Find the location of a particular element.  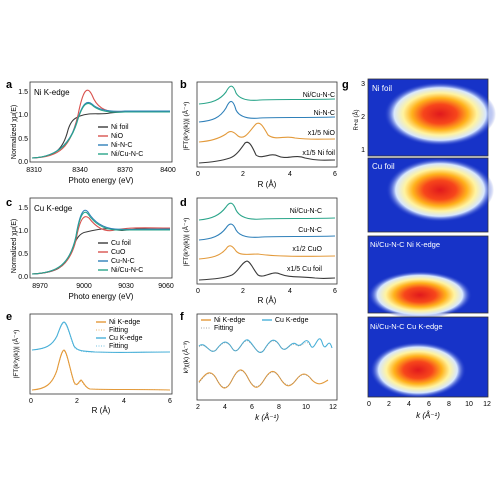

panel-c-ytick-1: 0.5 is located at coordinates (23, 254).